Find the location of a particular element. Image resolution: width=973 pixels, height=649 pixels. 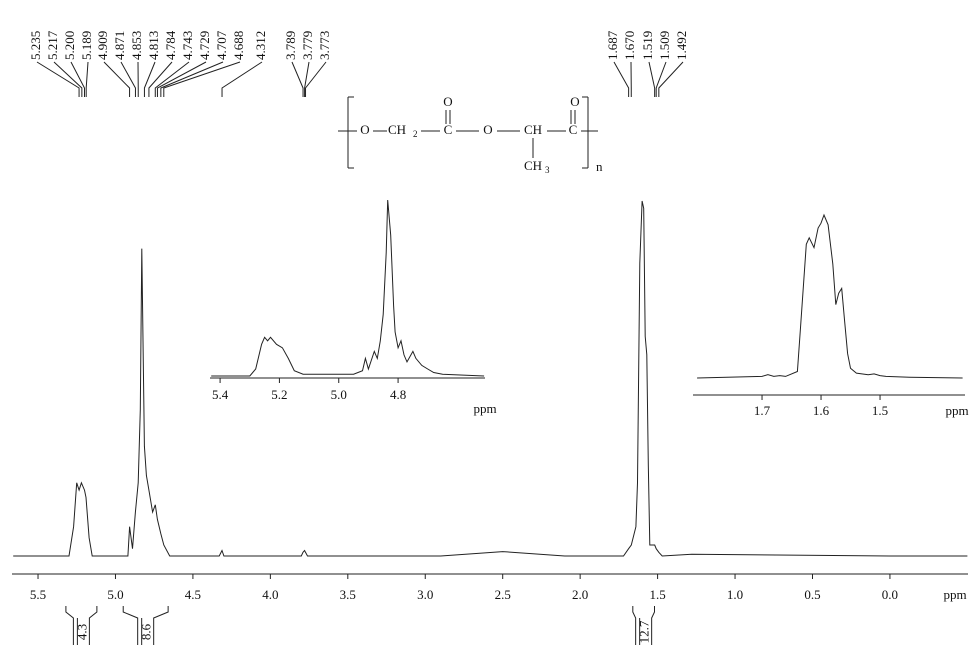

x-tick-label: 1.0 is located at coordinates (735, 594).